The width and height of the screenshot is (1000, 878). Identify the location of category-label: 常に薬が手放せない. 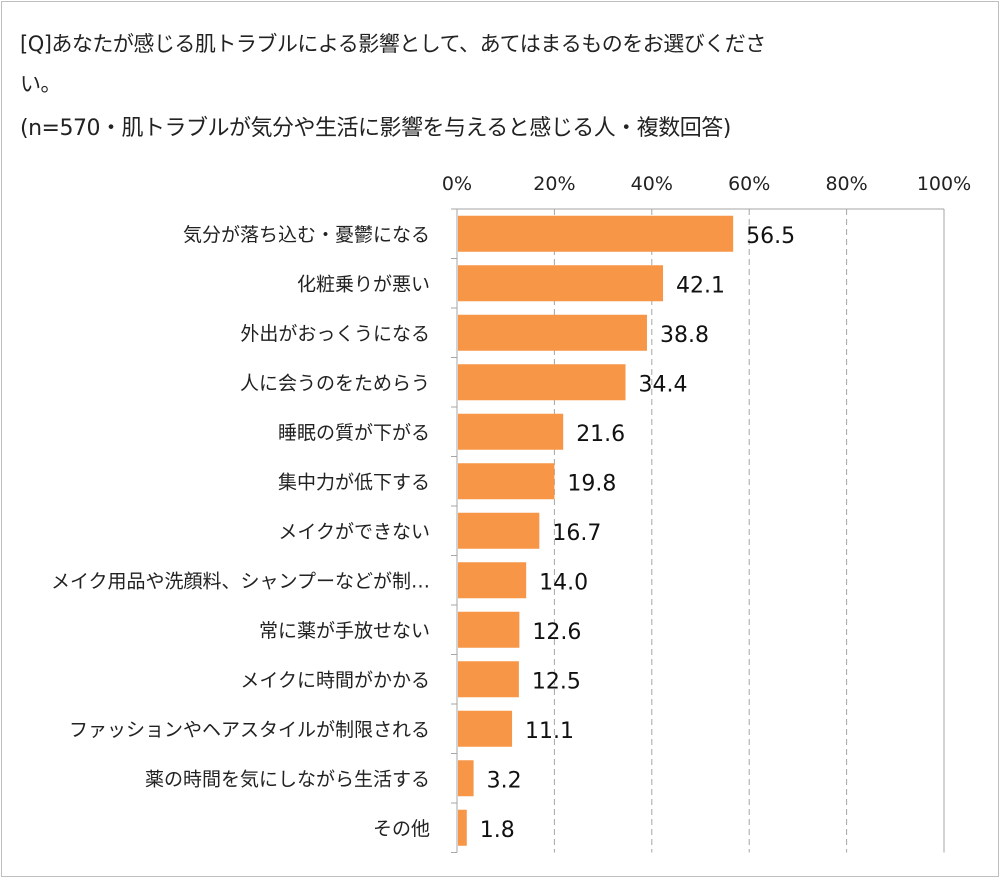
(344, 631).